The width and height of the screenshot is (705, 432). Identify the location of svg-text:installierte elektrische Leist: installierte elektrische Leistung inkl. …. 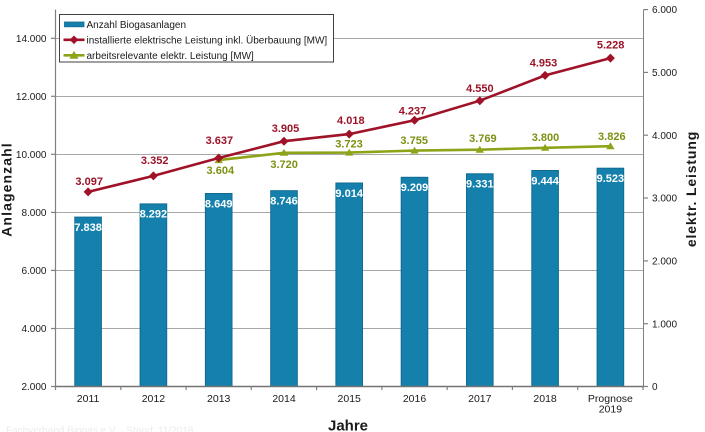
(207, 40).